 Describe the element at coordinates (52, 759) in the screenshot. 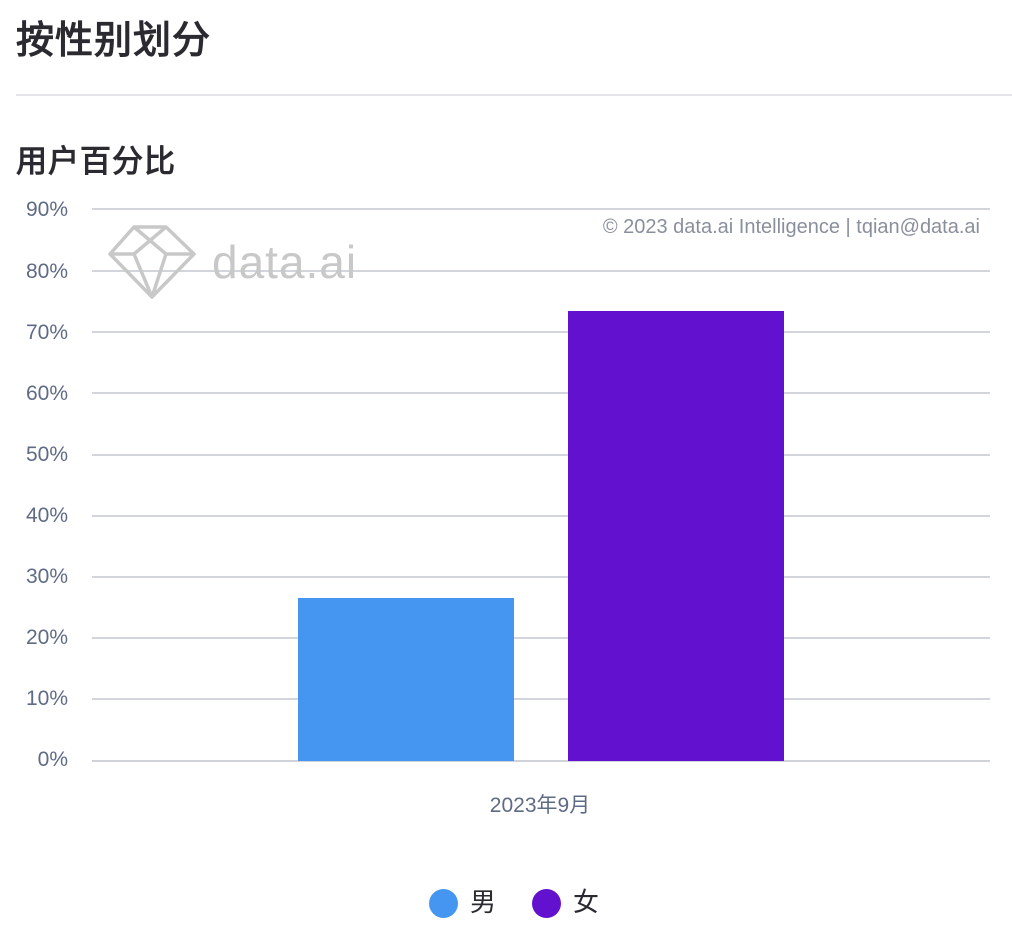

I see `y-tick-label: 0%` at that location.